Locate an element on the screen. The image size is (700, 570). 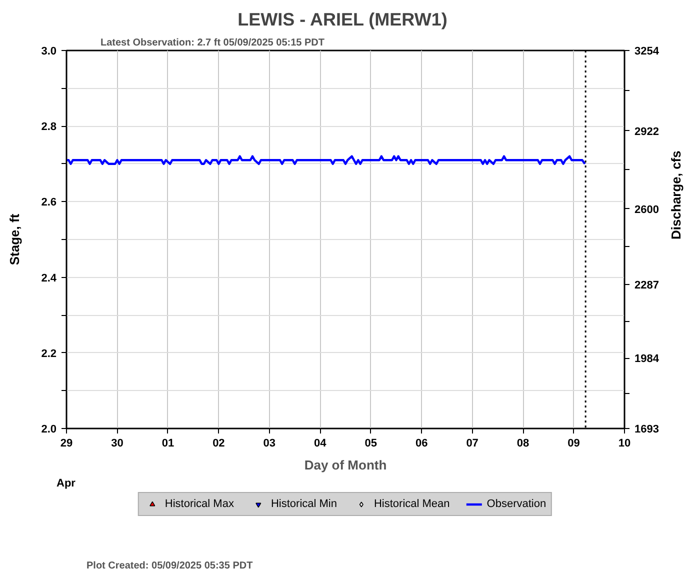
x-tick-label: 04 is located at coordinates (321, 444).